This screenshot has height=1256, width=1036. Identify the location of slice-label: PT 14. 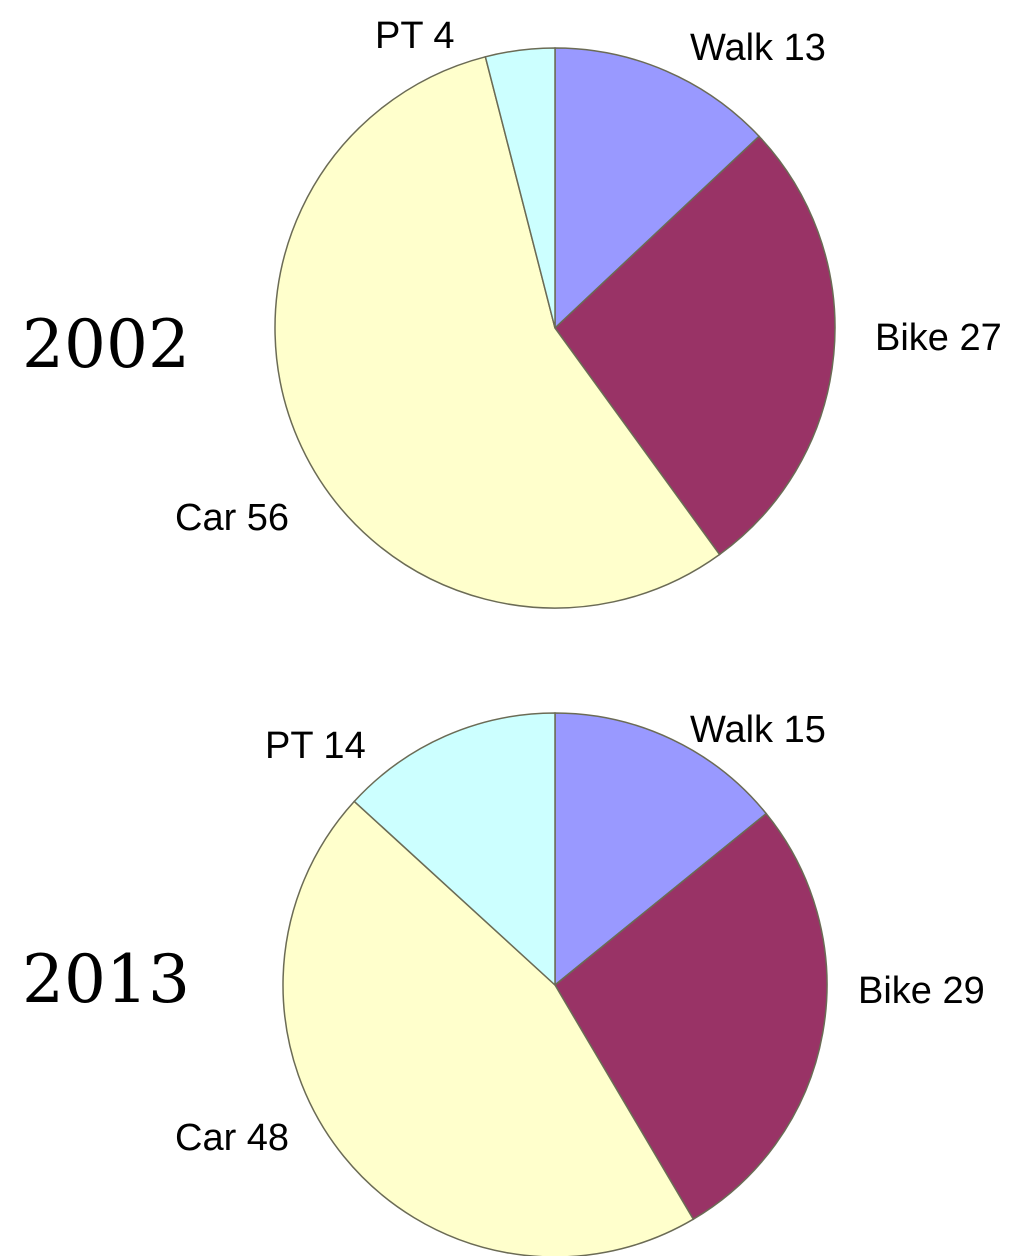
(315, 746).